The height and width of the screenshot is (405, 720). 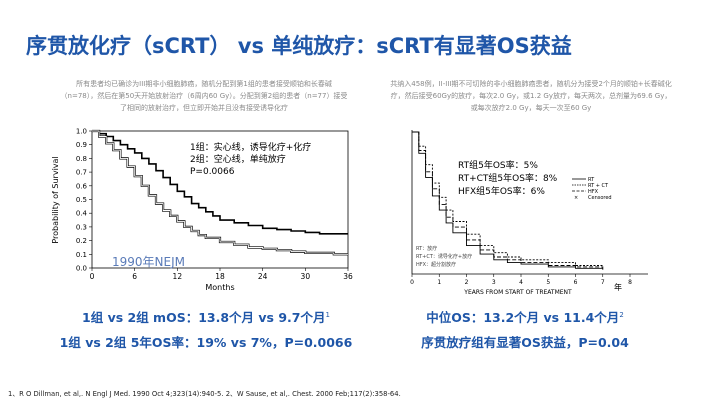 I want to click on right-result-mos-text: 中位OS：13.2个月 vs 11.4个月, so click(x=523, y=317).